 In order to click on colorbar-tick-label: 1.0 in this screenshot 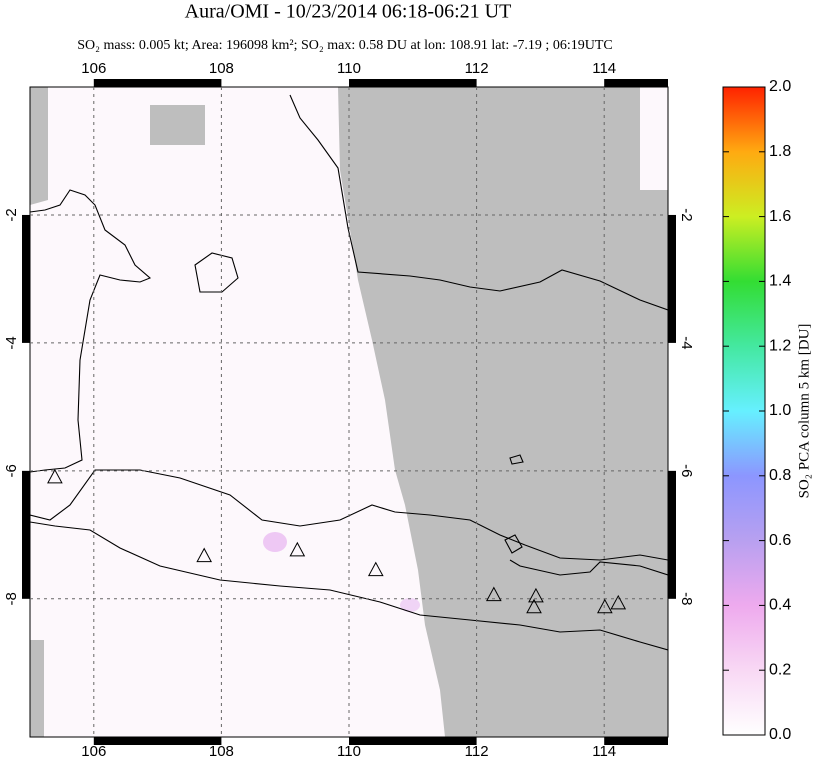, I will do `click(780, 410)`.